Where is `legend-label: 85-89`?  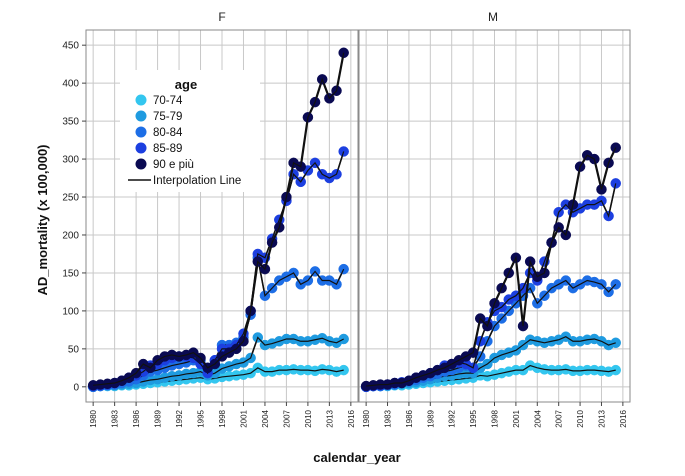
legend-label: 85-89 is located at coordinates (167, 149).